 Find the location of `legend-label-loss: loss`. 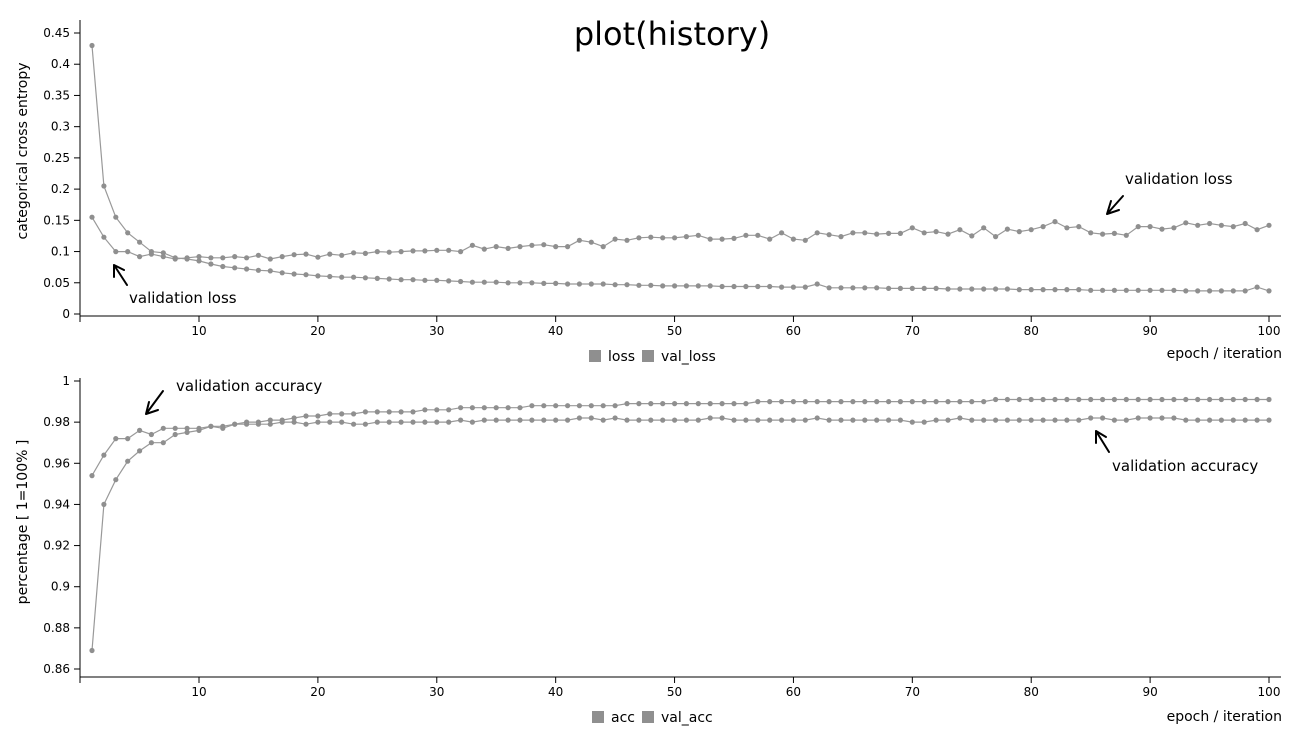

legend-label-loss: loss is located at coordinates (621, 357).